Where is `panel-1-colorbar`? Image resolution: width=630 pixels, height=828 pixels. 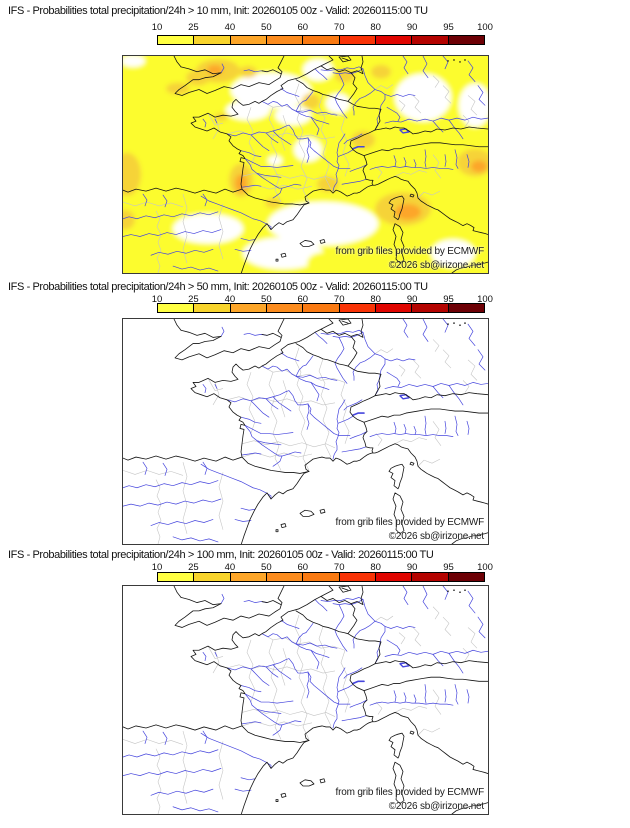
panel-1-colorbar is located at coordinates (321, 40).